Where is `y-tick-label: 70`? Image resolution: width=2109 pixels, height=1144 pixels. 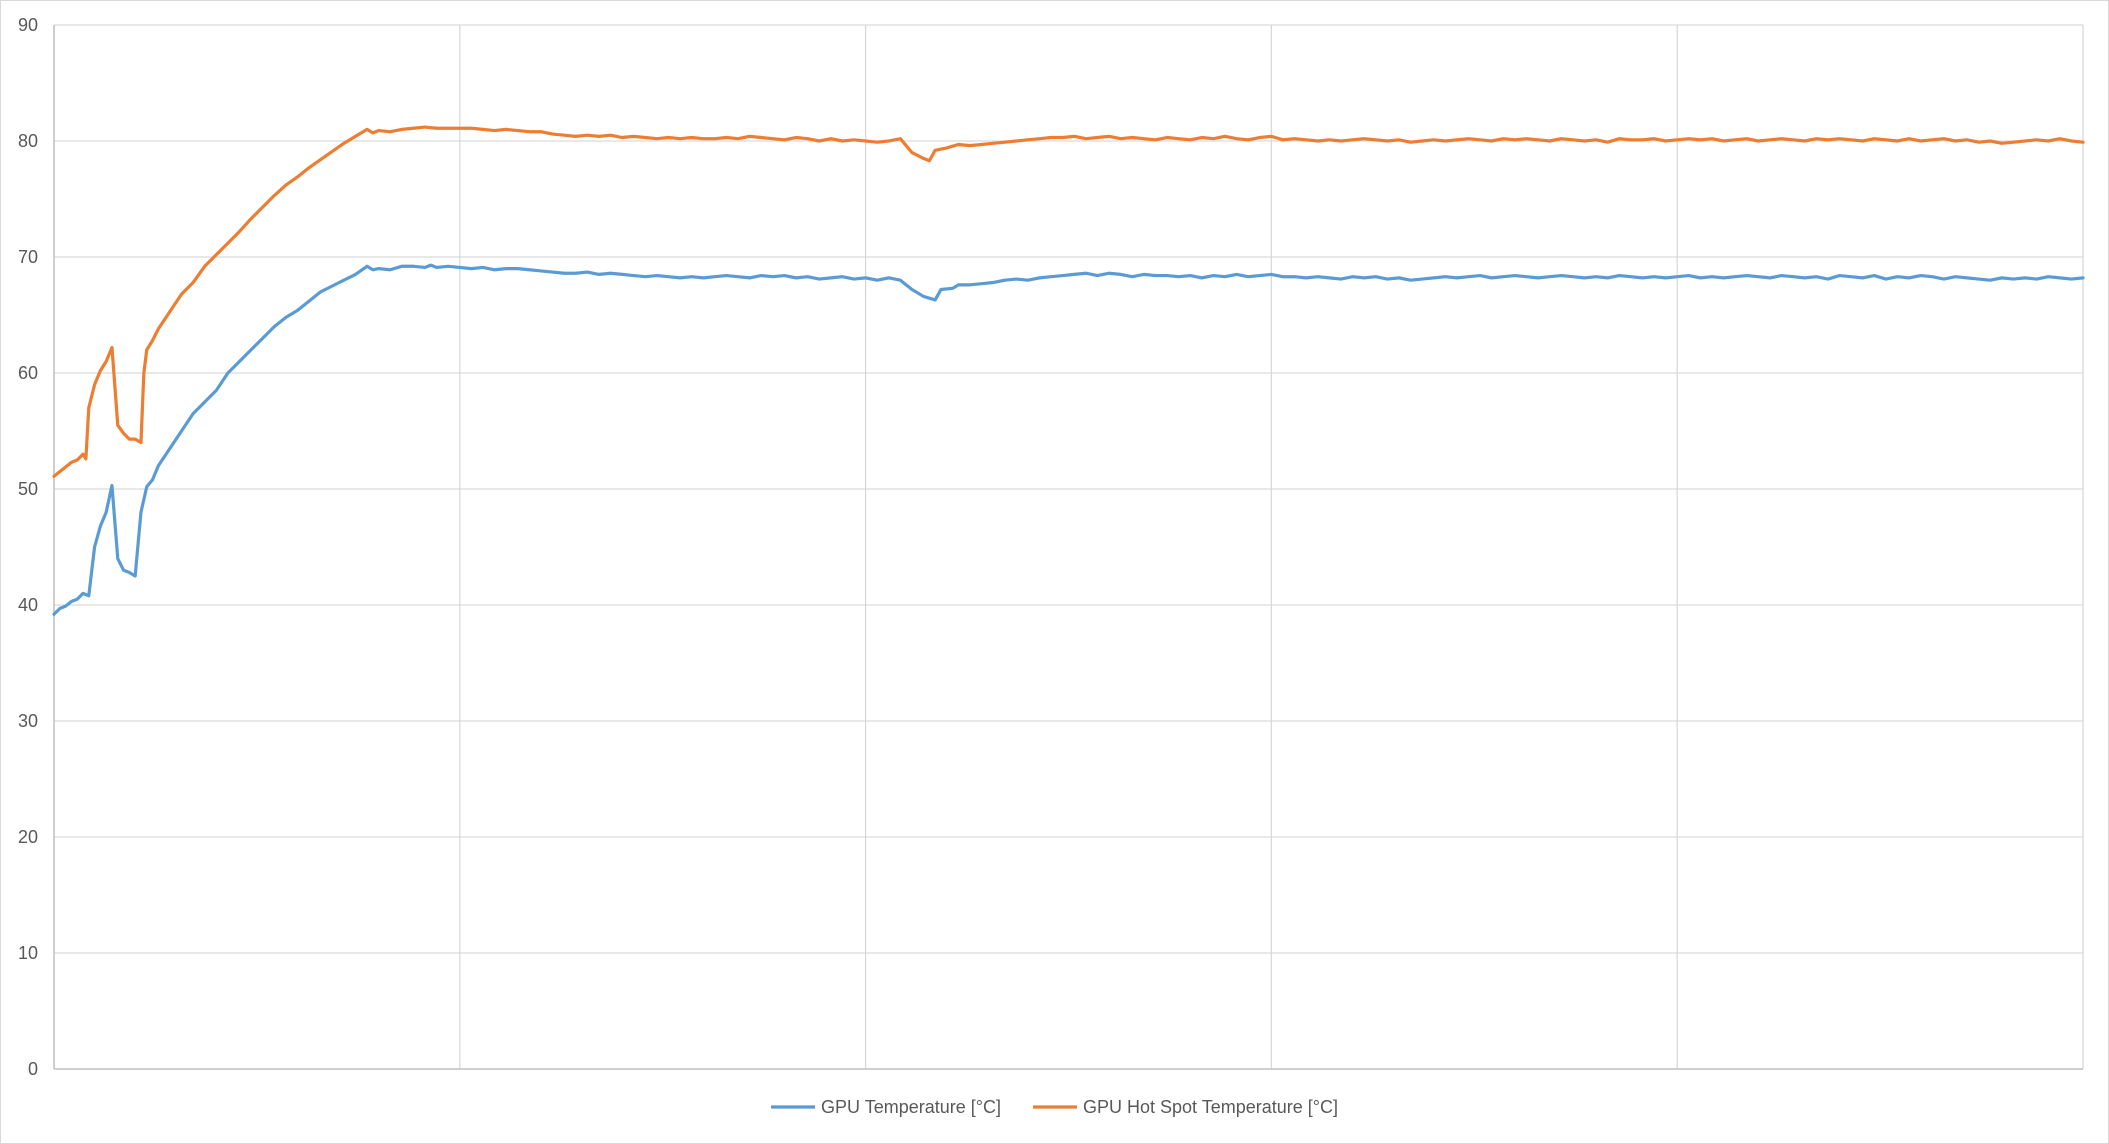 y-tick-label: 70 is located at coordinates (28, 257).